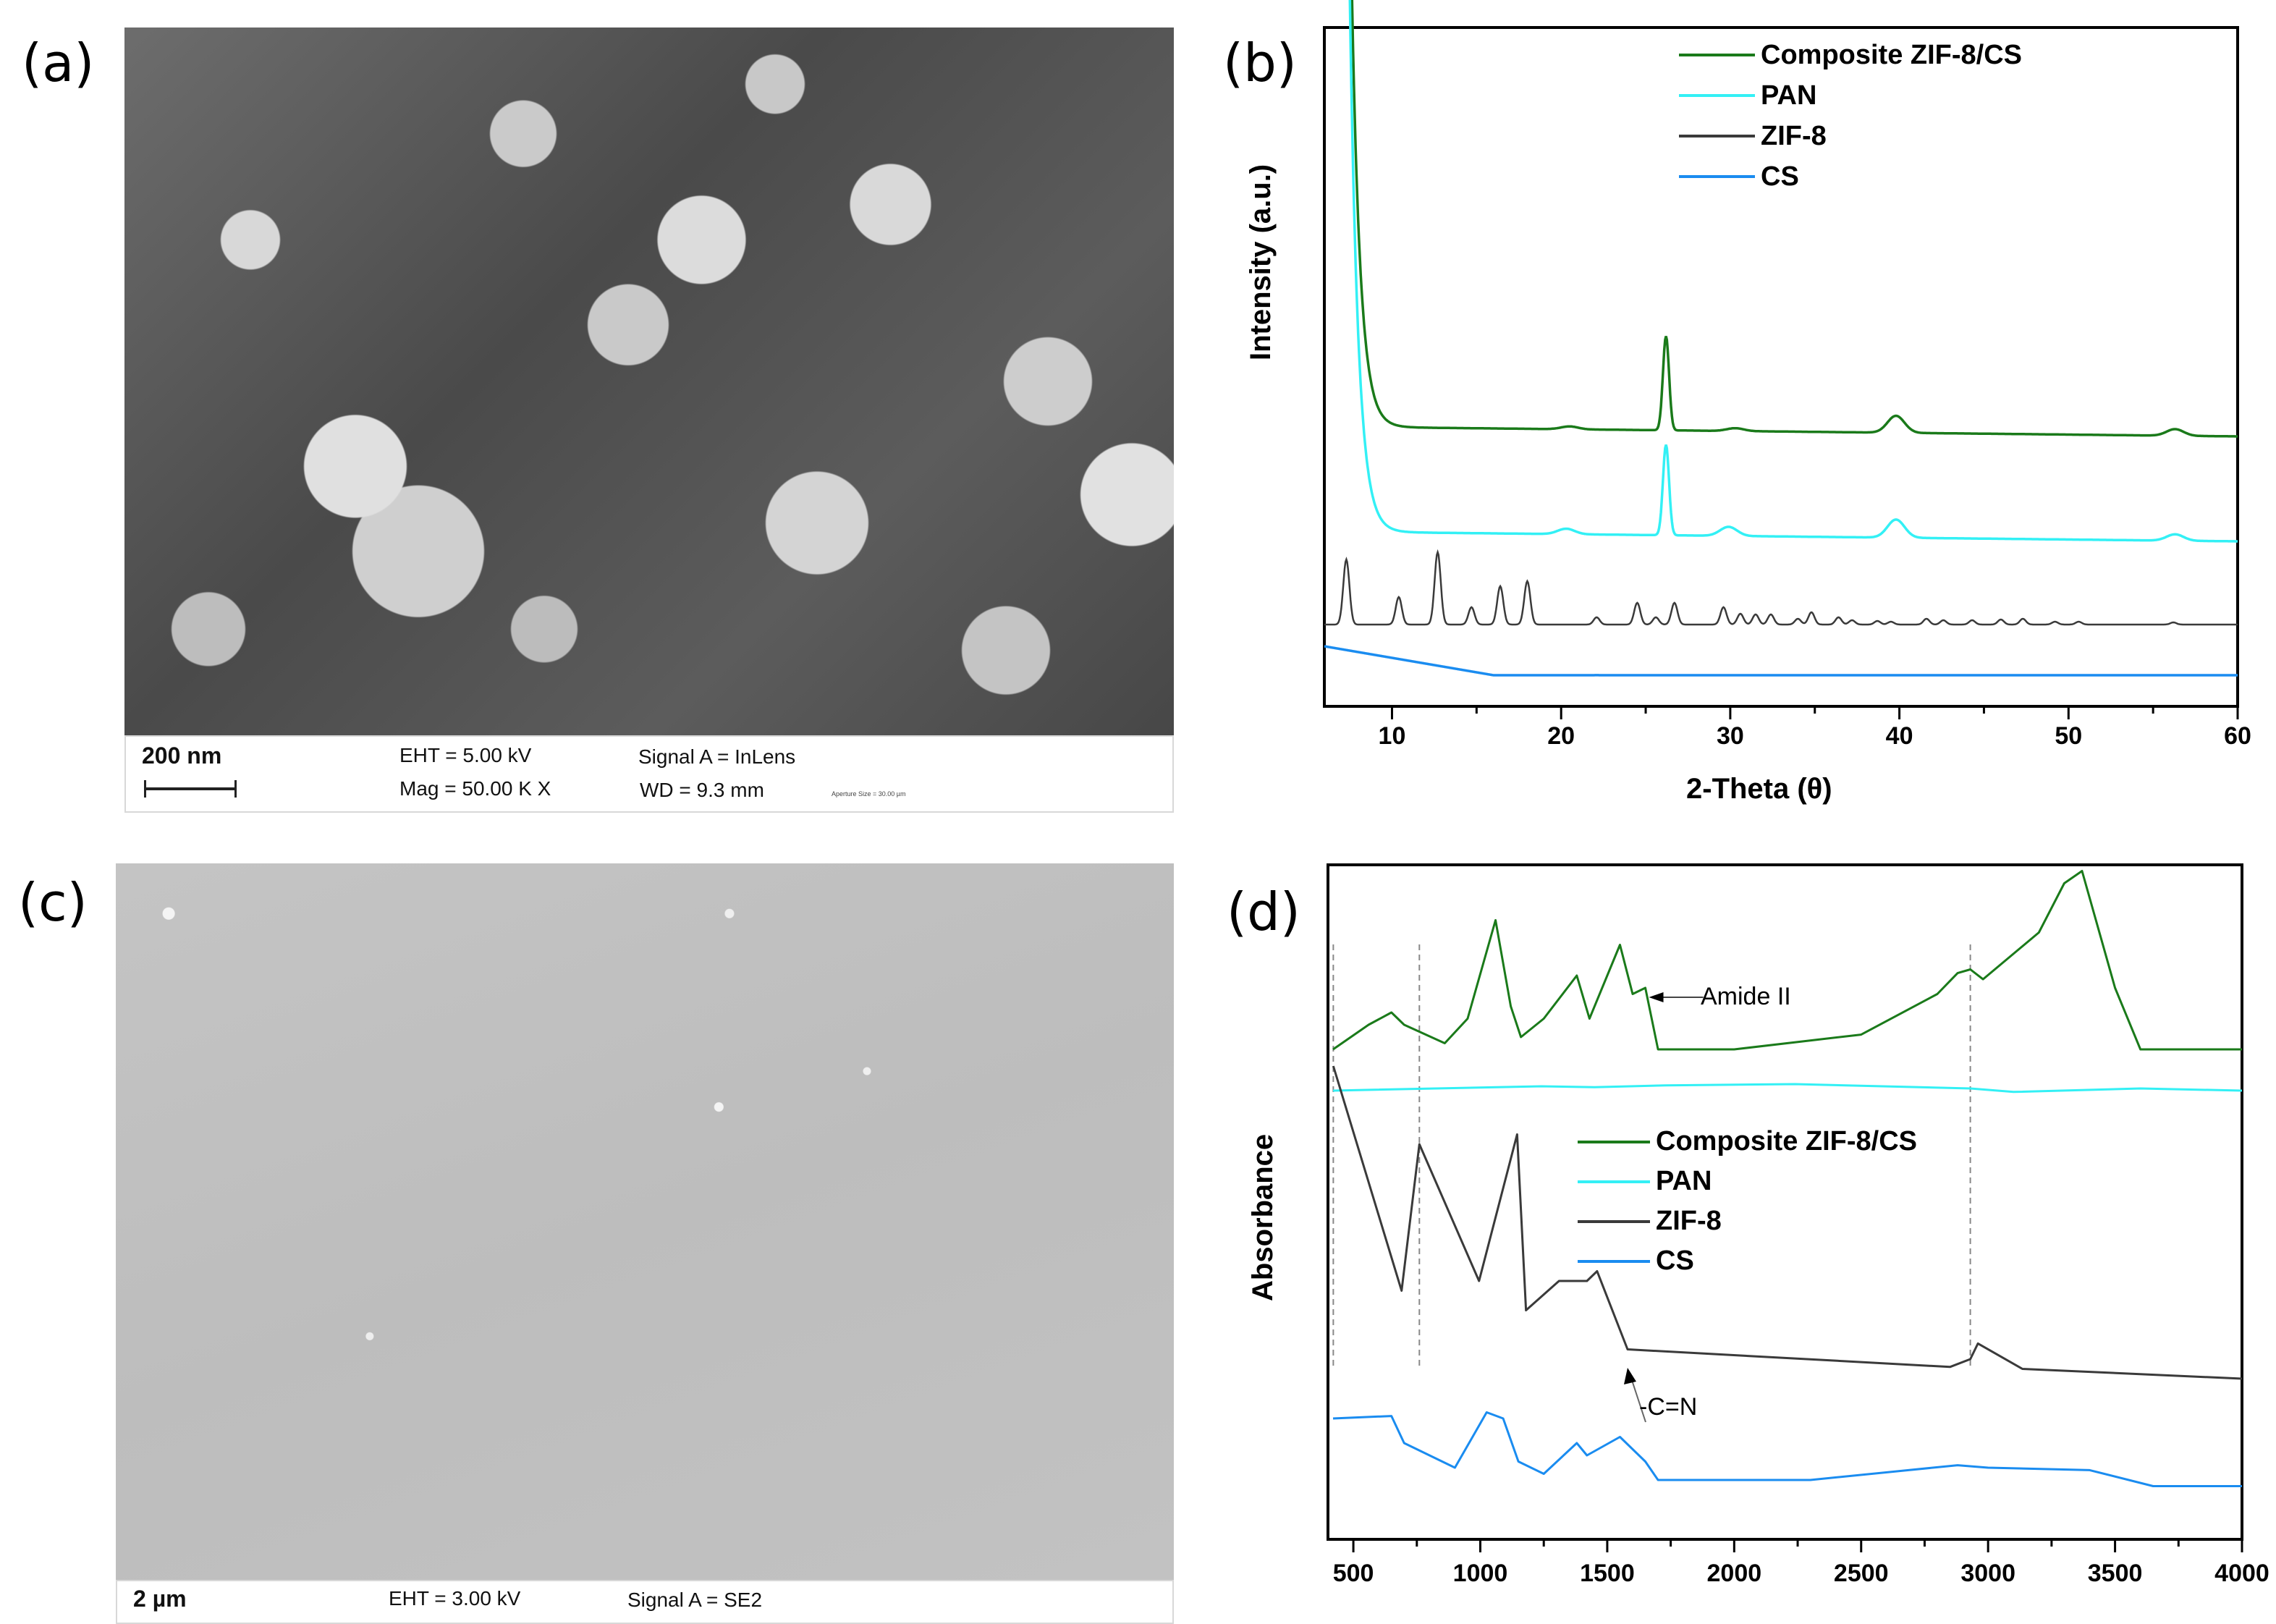 The width and height of the screenshot is (2276, 1624). I want to click on x-tick-label: 2500, so click(1861, 1573).